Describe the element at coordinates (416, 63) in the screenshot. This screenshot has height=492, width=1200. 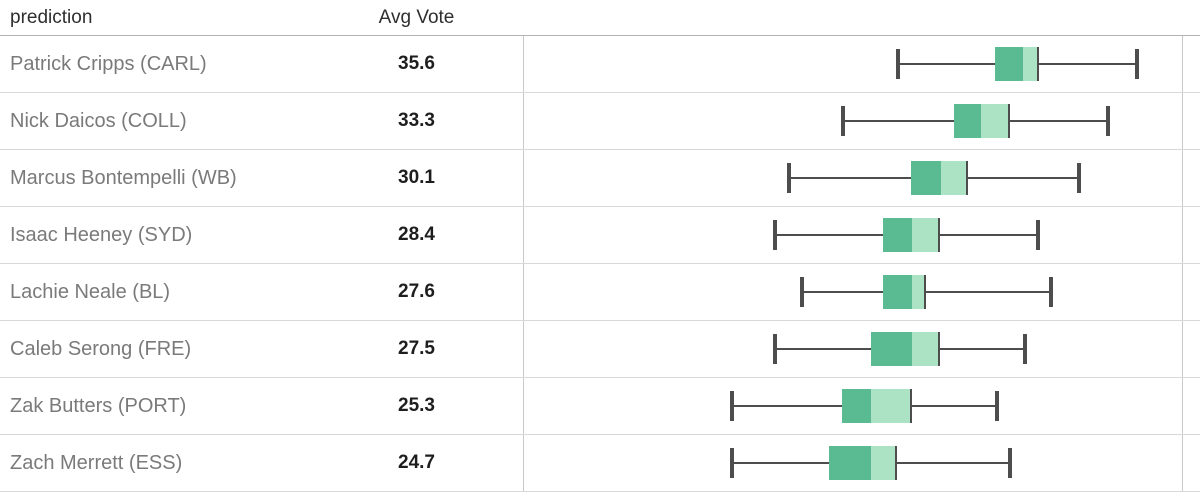
I see `avg-vote-cell: 35.6` at that location.